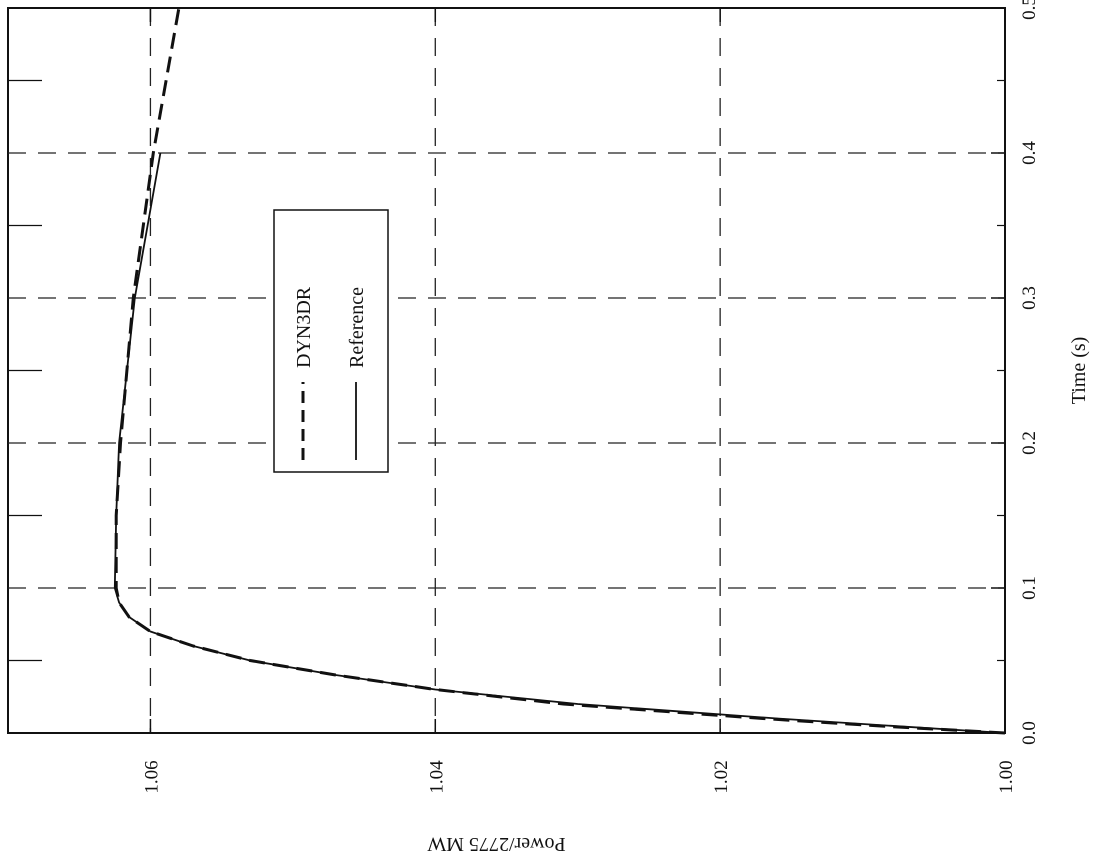  Describe the element at coordinates (579, 777) in the screenshot. I see `y-tick-labels: 1.00 1.02 1.04 1.06` at that location.